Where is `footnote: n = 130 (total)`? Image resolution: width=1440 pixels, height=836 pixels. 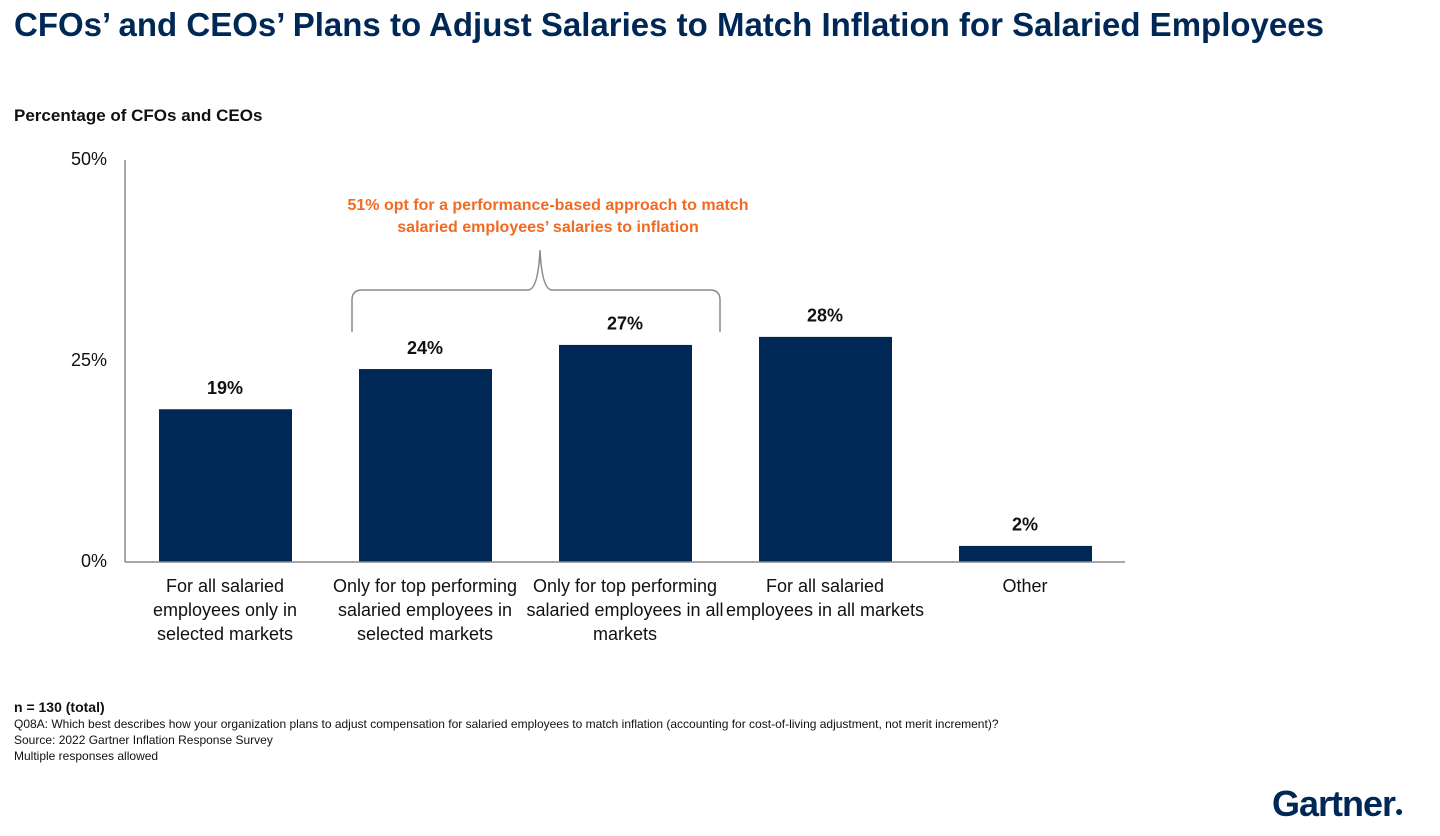
footnote: n = 130 (total) is located at coordinates (59, 707).